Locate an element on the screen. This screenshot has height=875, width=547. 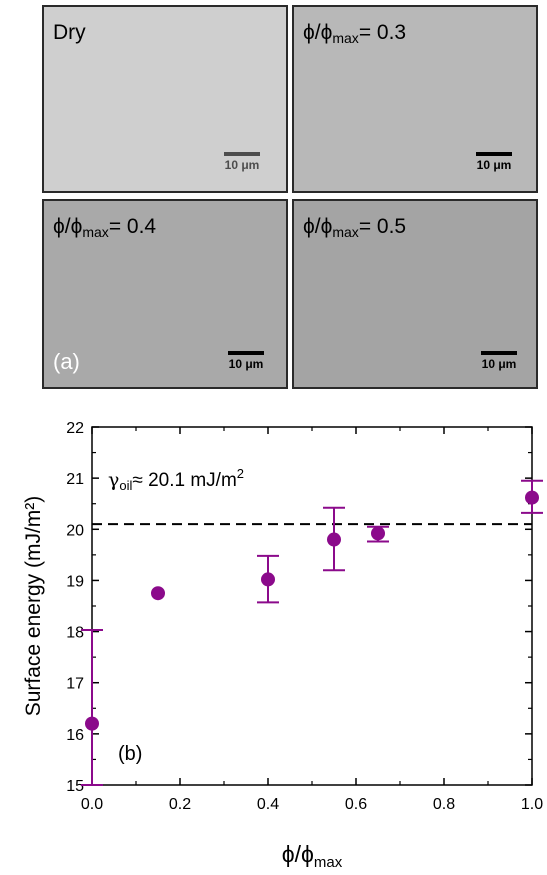
y-tick-label: 16 is located at coordinates (75, 735).